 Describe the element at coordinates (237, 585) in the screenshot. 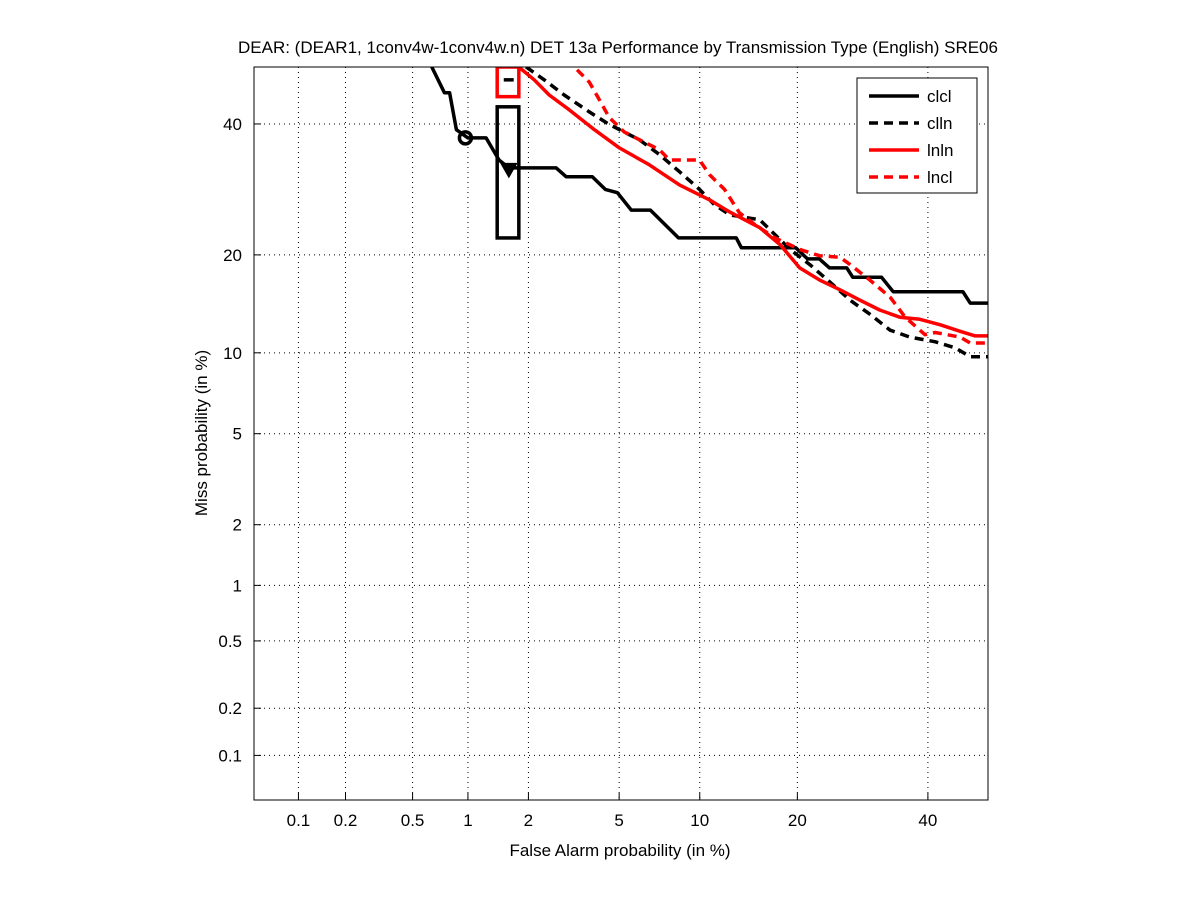

I see `y-tick-label: 1` at that location.